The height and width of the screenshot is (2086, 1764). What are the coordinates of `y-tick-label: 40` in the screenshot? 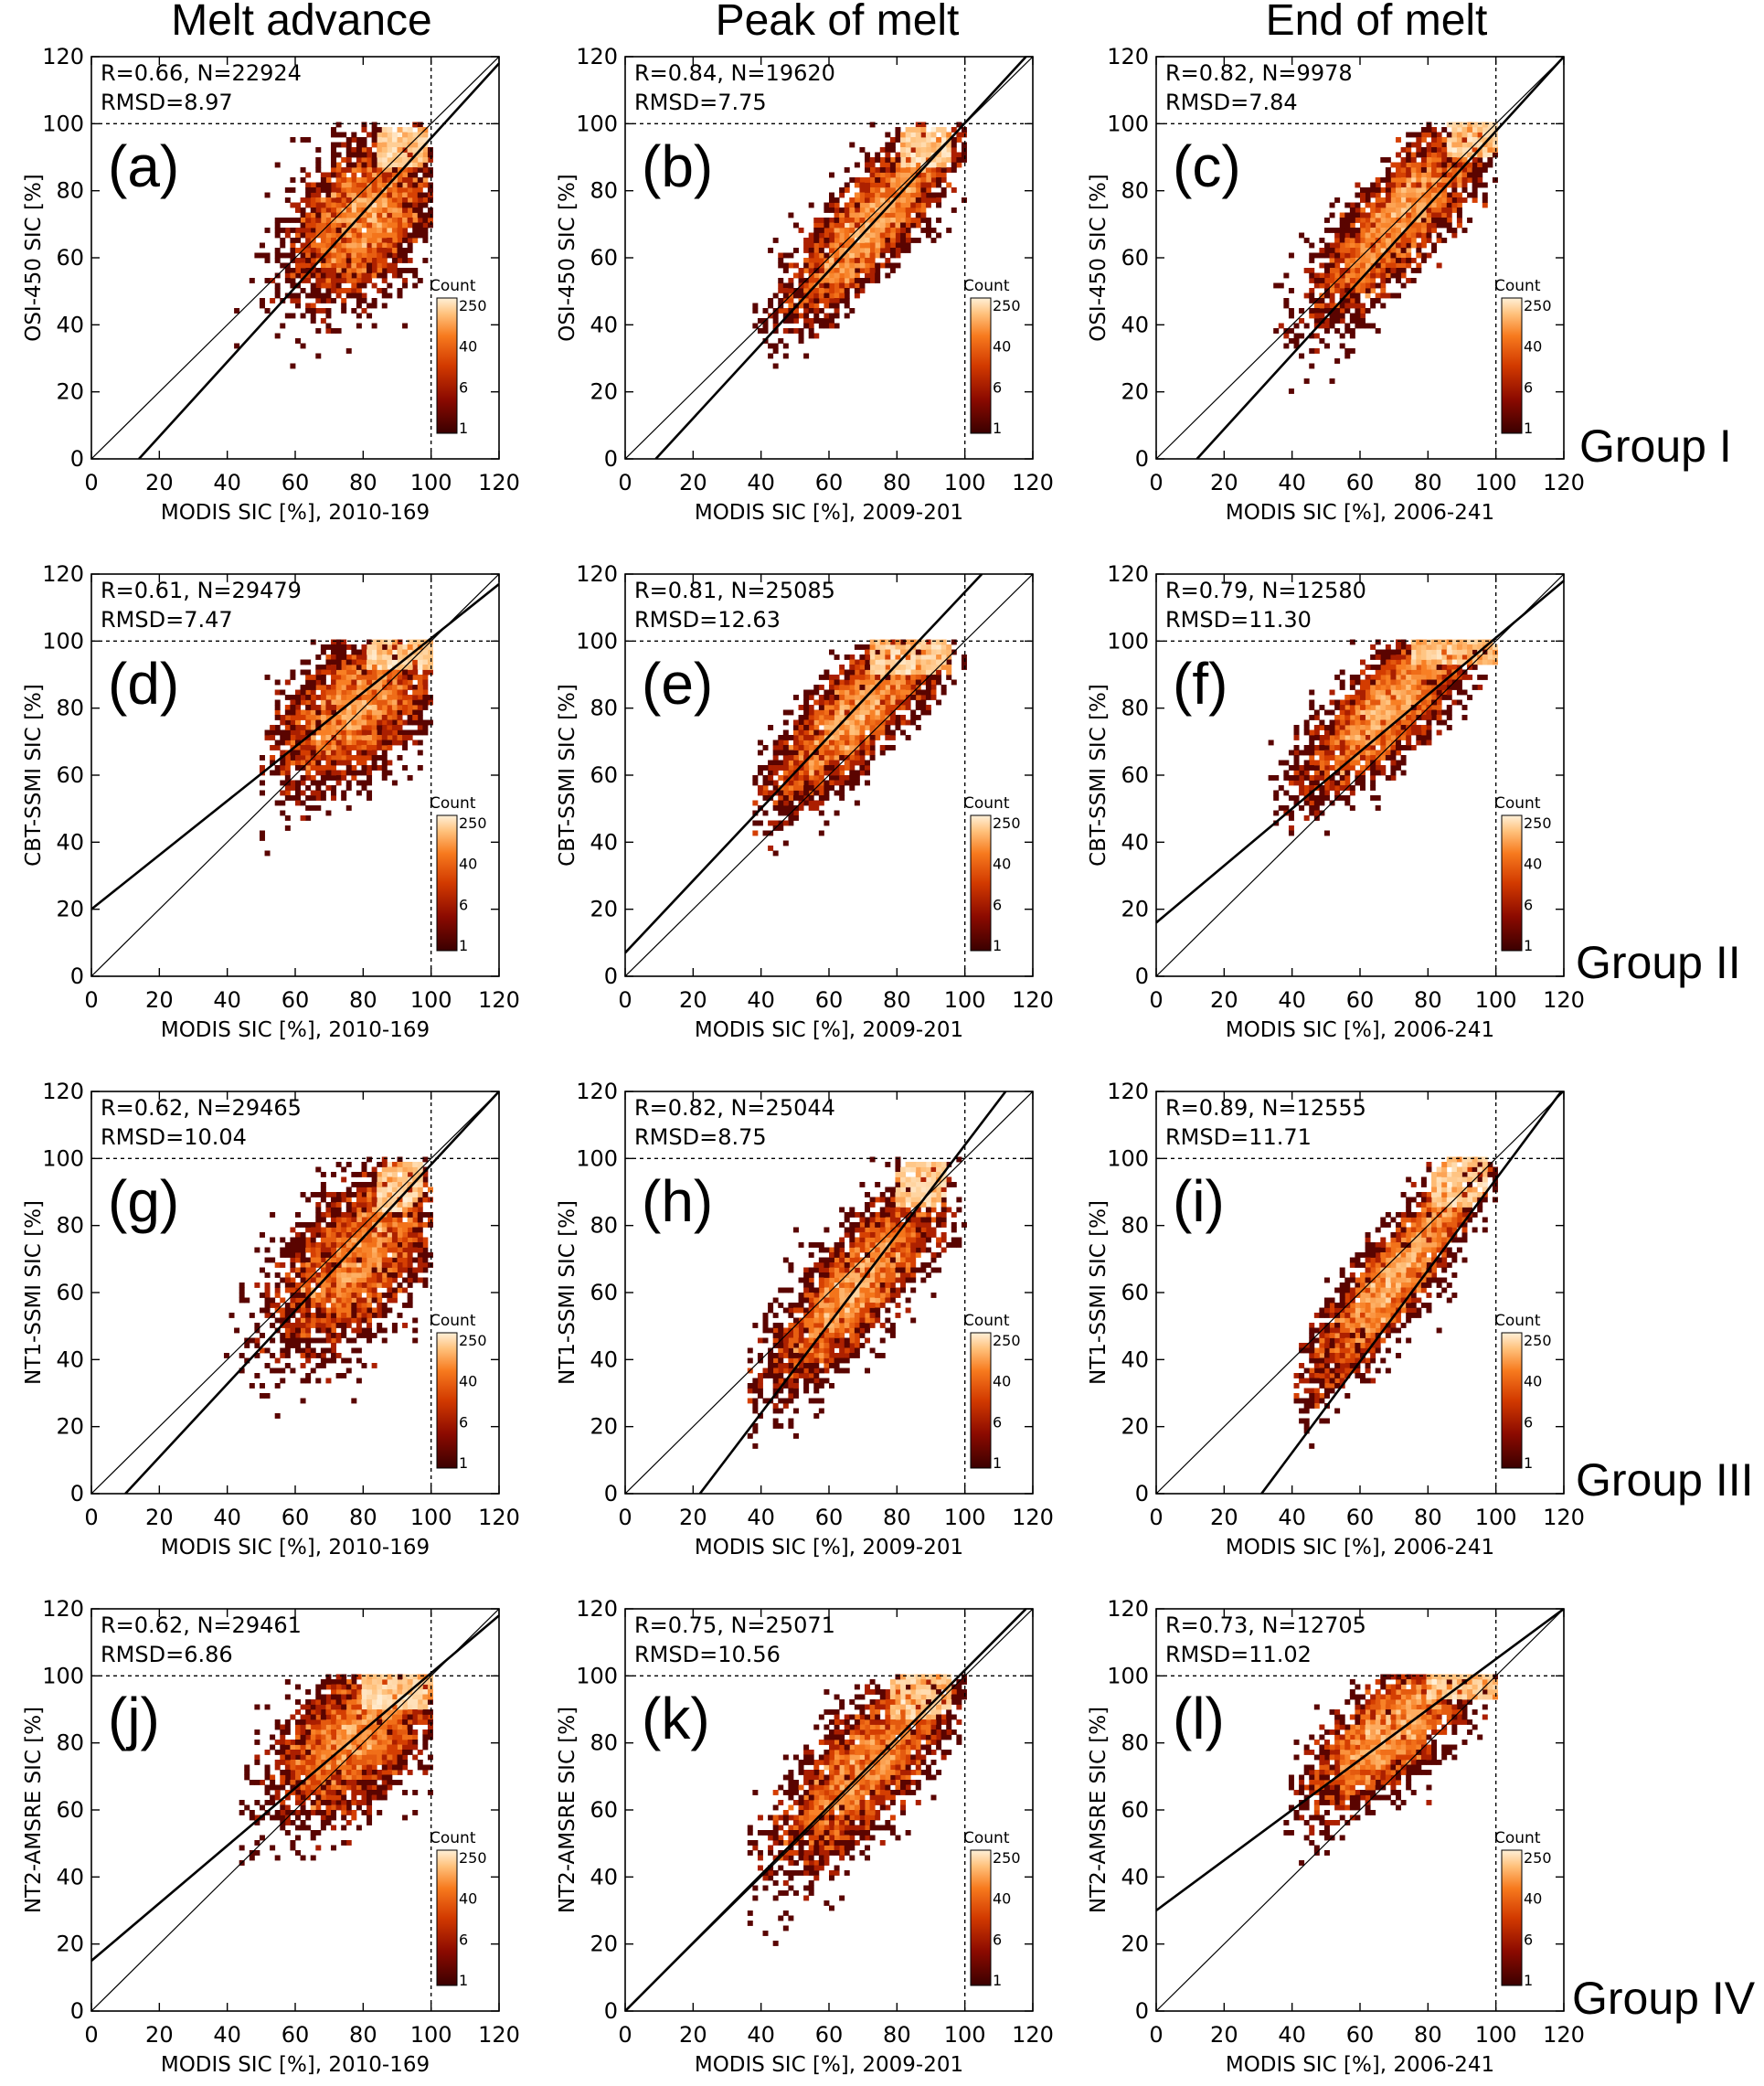 It's located at (70, 325).